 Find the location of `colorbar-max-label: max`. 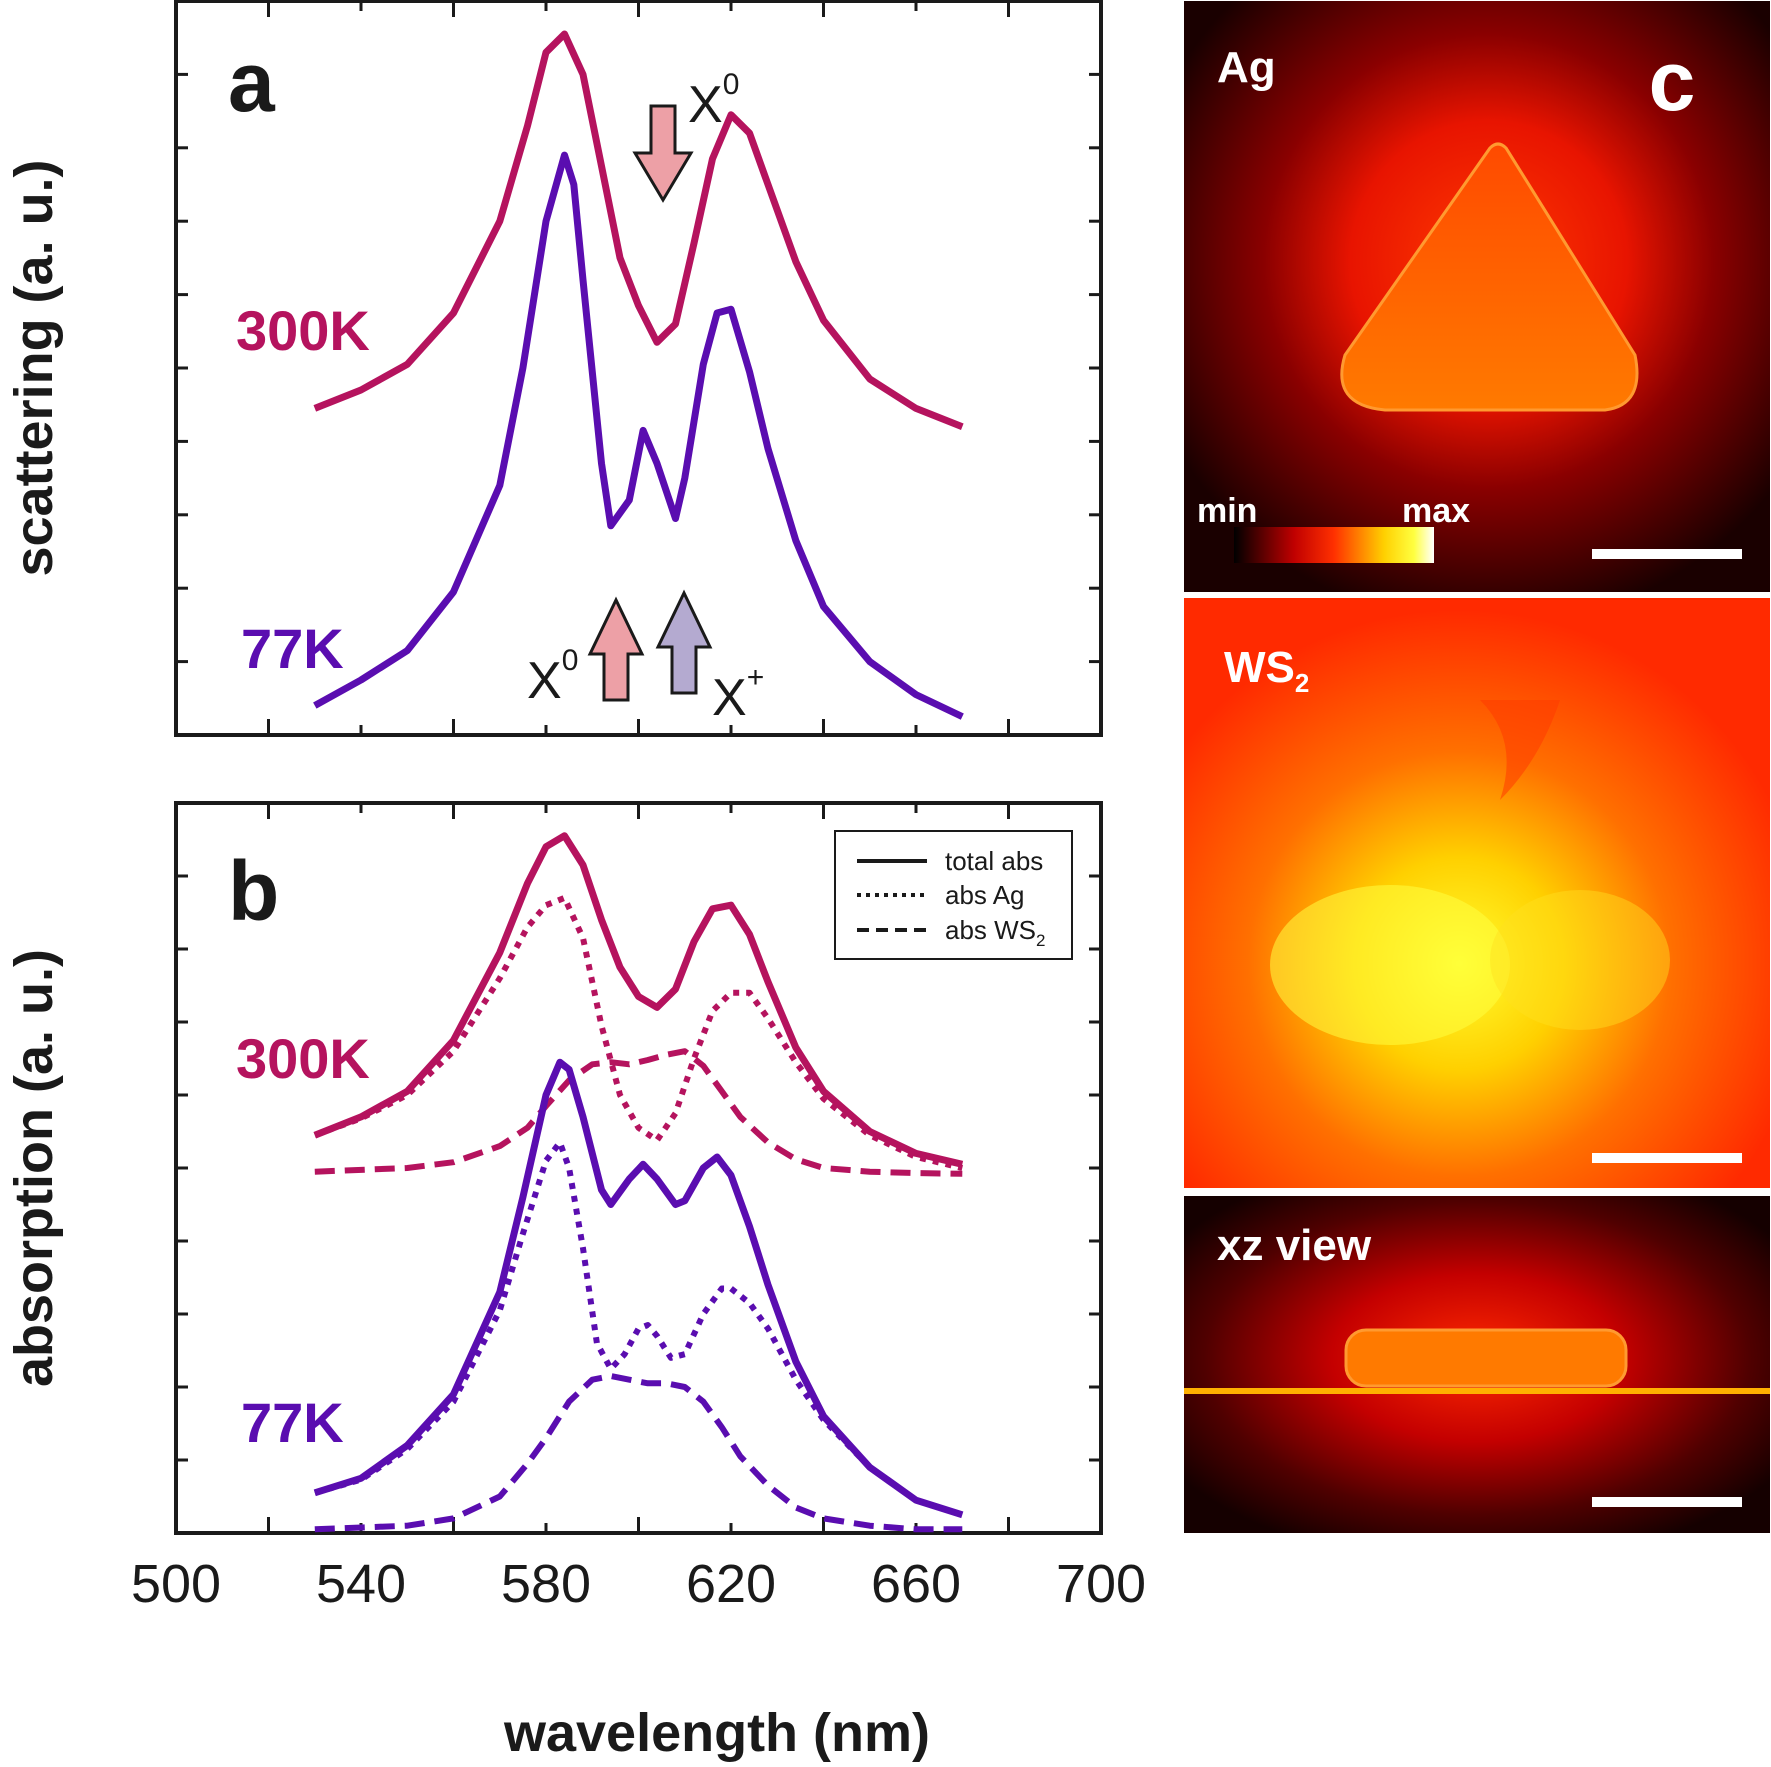

colorbar-max-label: max is located at coordinates (1436, 511).